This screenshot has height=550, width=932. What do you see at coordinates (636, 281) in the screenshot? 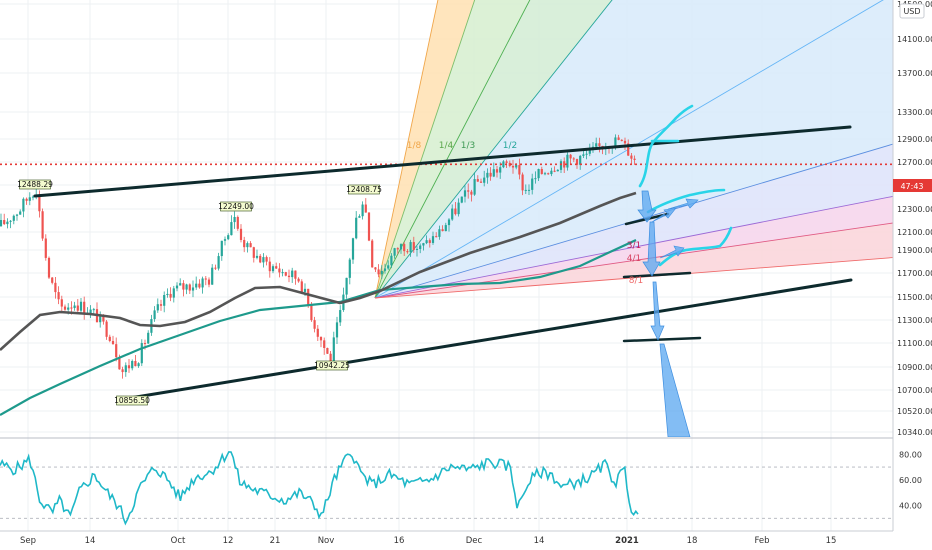
I see `gann-fan-label: 8/1` at bounding box center [636, 281].